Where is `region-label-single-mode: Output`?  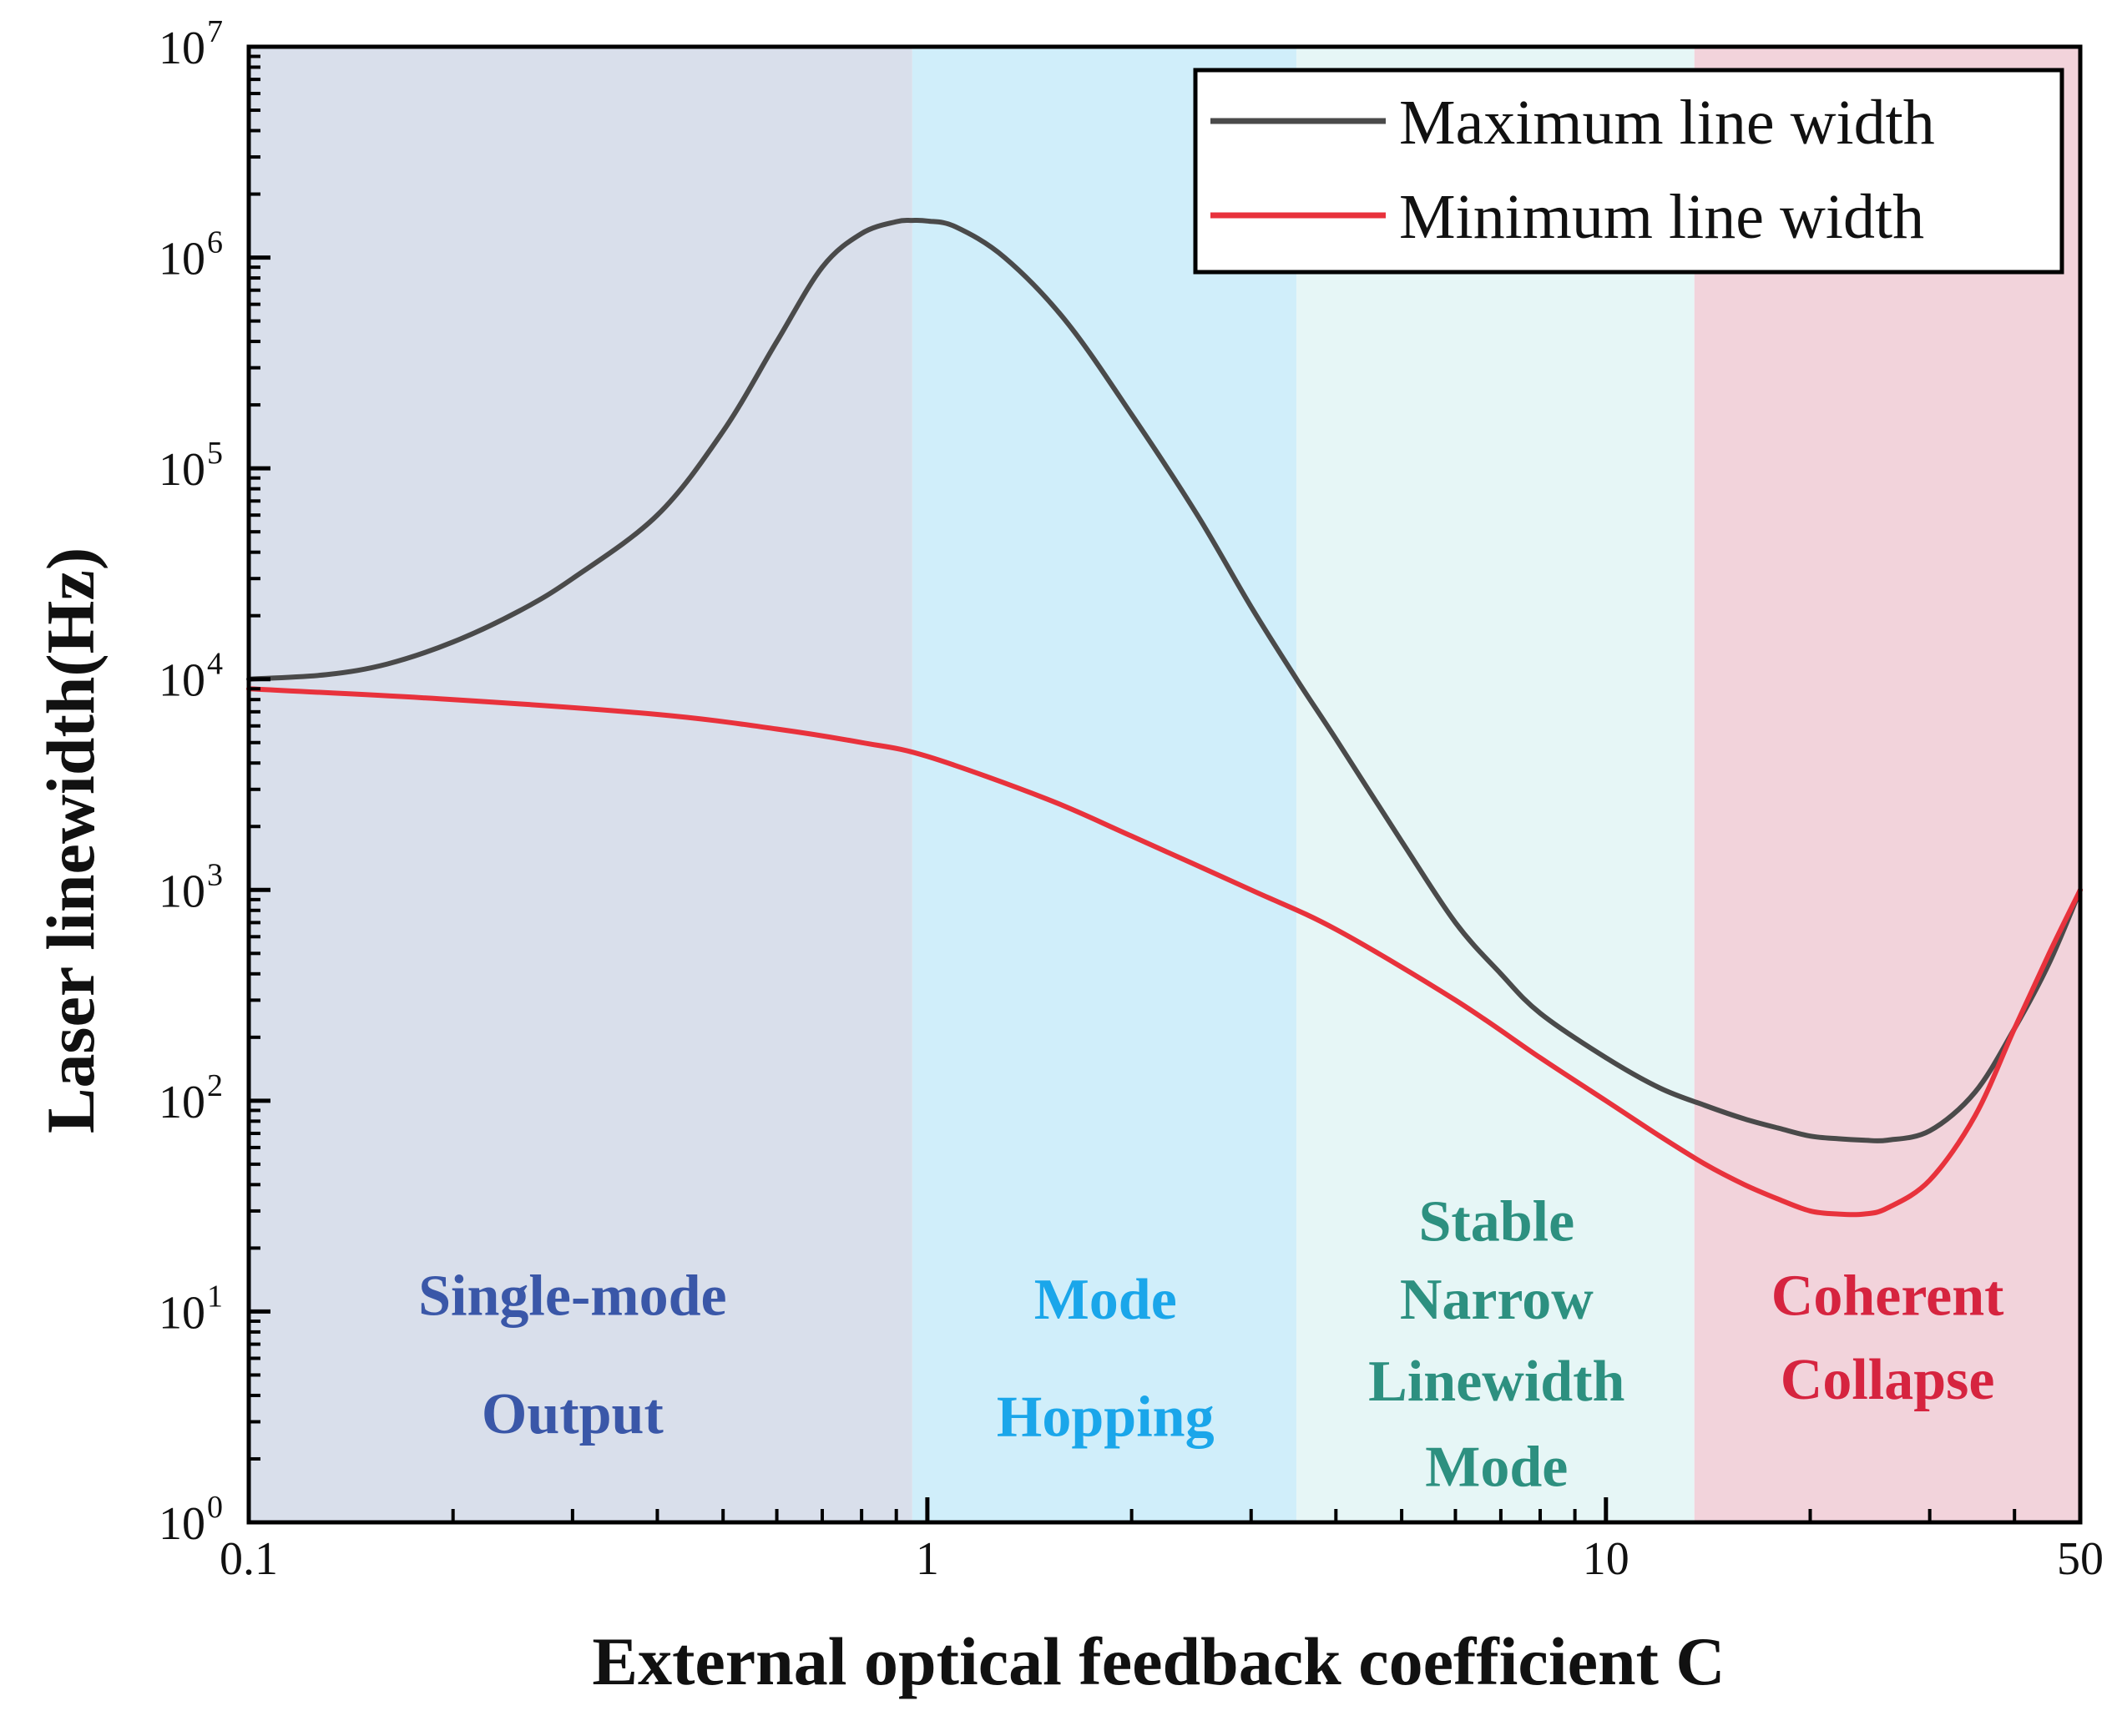
region-label-single-mode: Output is located at coordinates (573, 1414).